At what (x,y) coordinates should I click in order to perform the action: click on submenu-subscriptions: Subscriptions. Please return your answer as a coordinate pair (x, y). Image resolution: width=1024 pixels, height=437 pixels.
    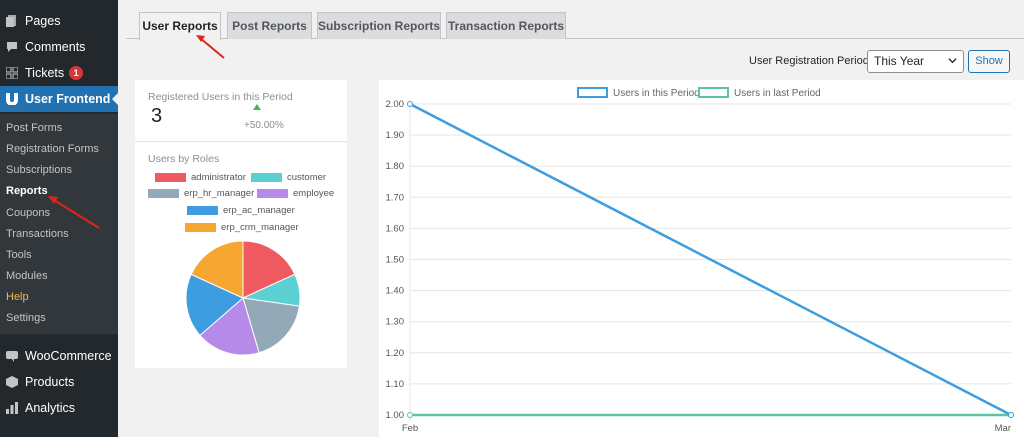
    Looking at the image, I should click on (39, 170).